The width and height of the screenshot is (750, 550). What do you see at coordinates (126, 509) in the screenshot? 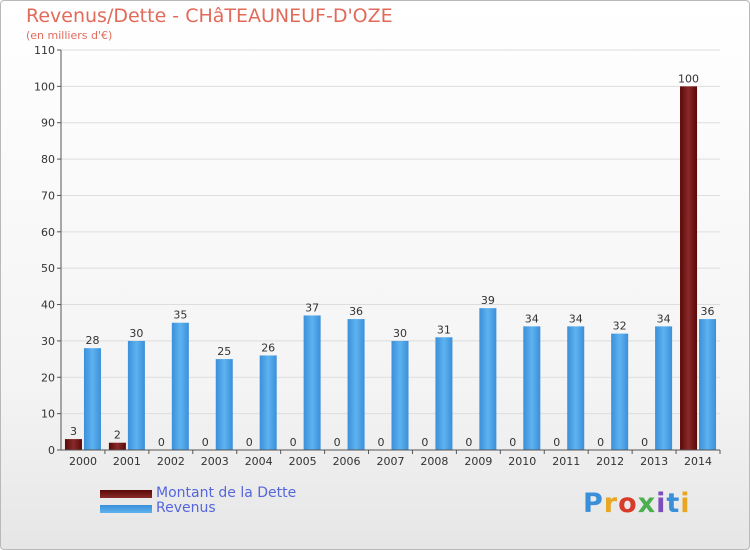
I see `legend-swatch-revenus` at bounding box center [126, 509].